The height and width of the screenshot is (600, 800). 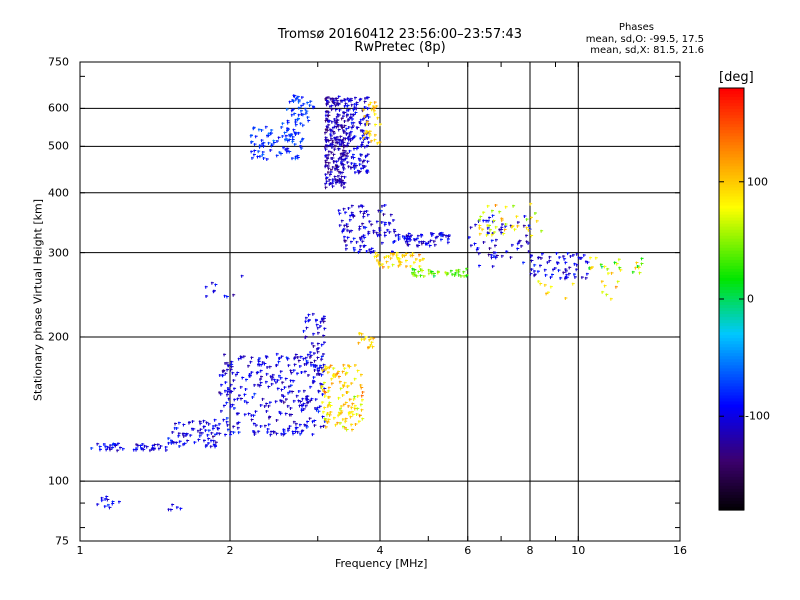 What do you see at coordinates (750, 299) in the screenshot?
I see `colorbar-tick-label: 0` at bounding box center [750, 299].